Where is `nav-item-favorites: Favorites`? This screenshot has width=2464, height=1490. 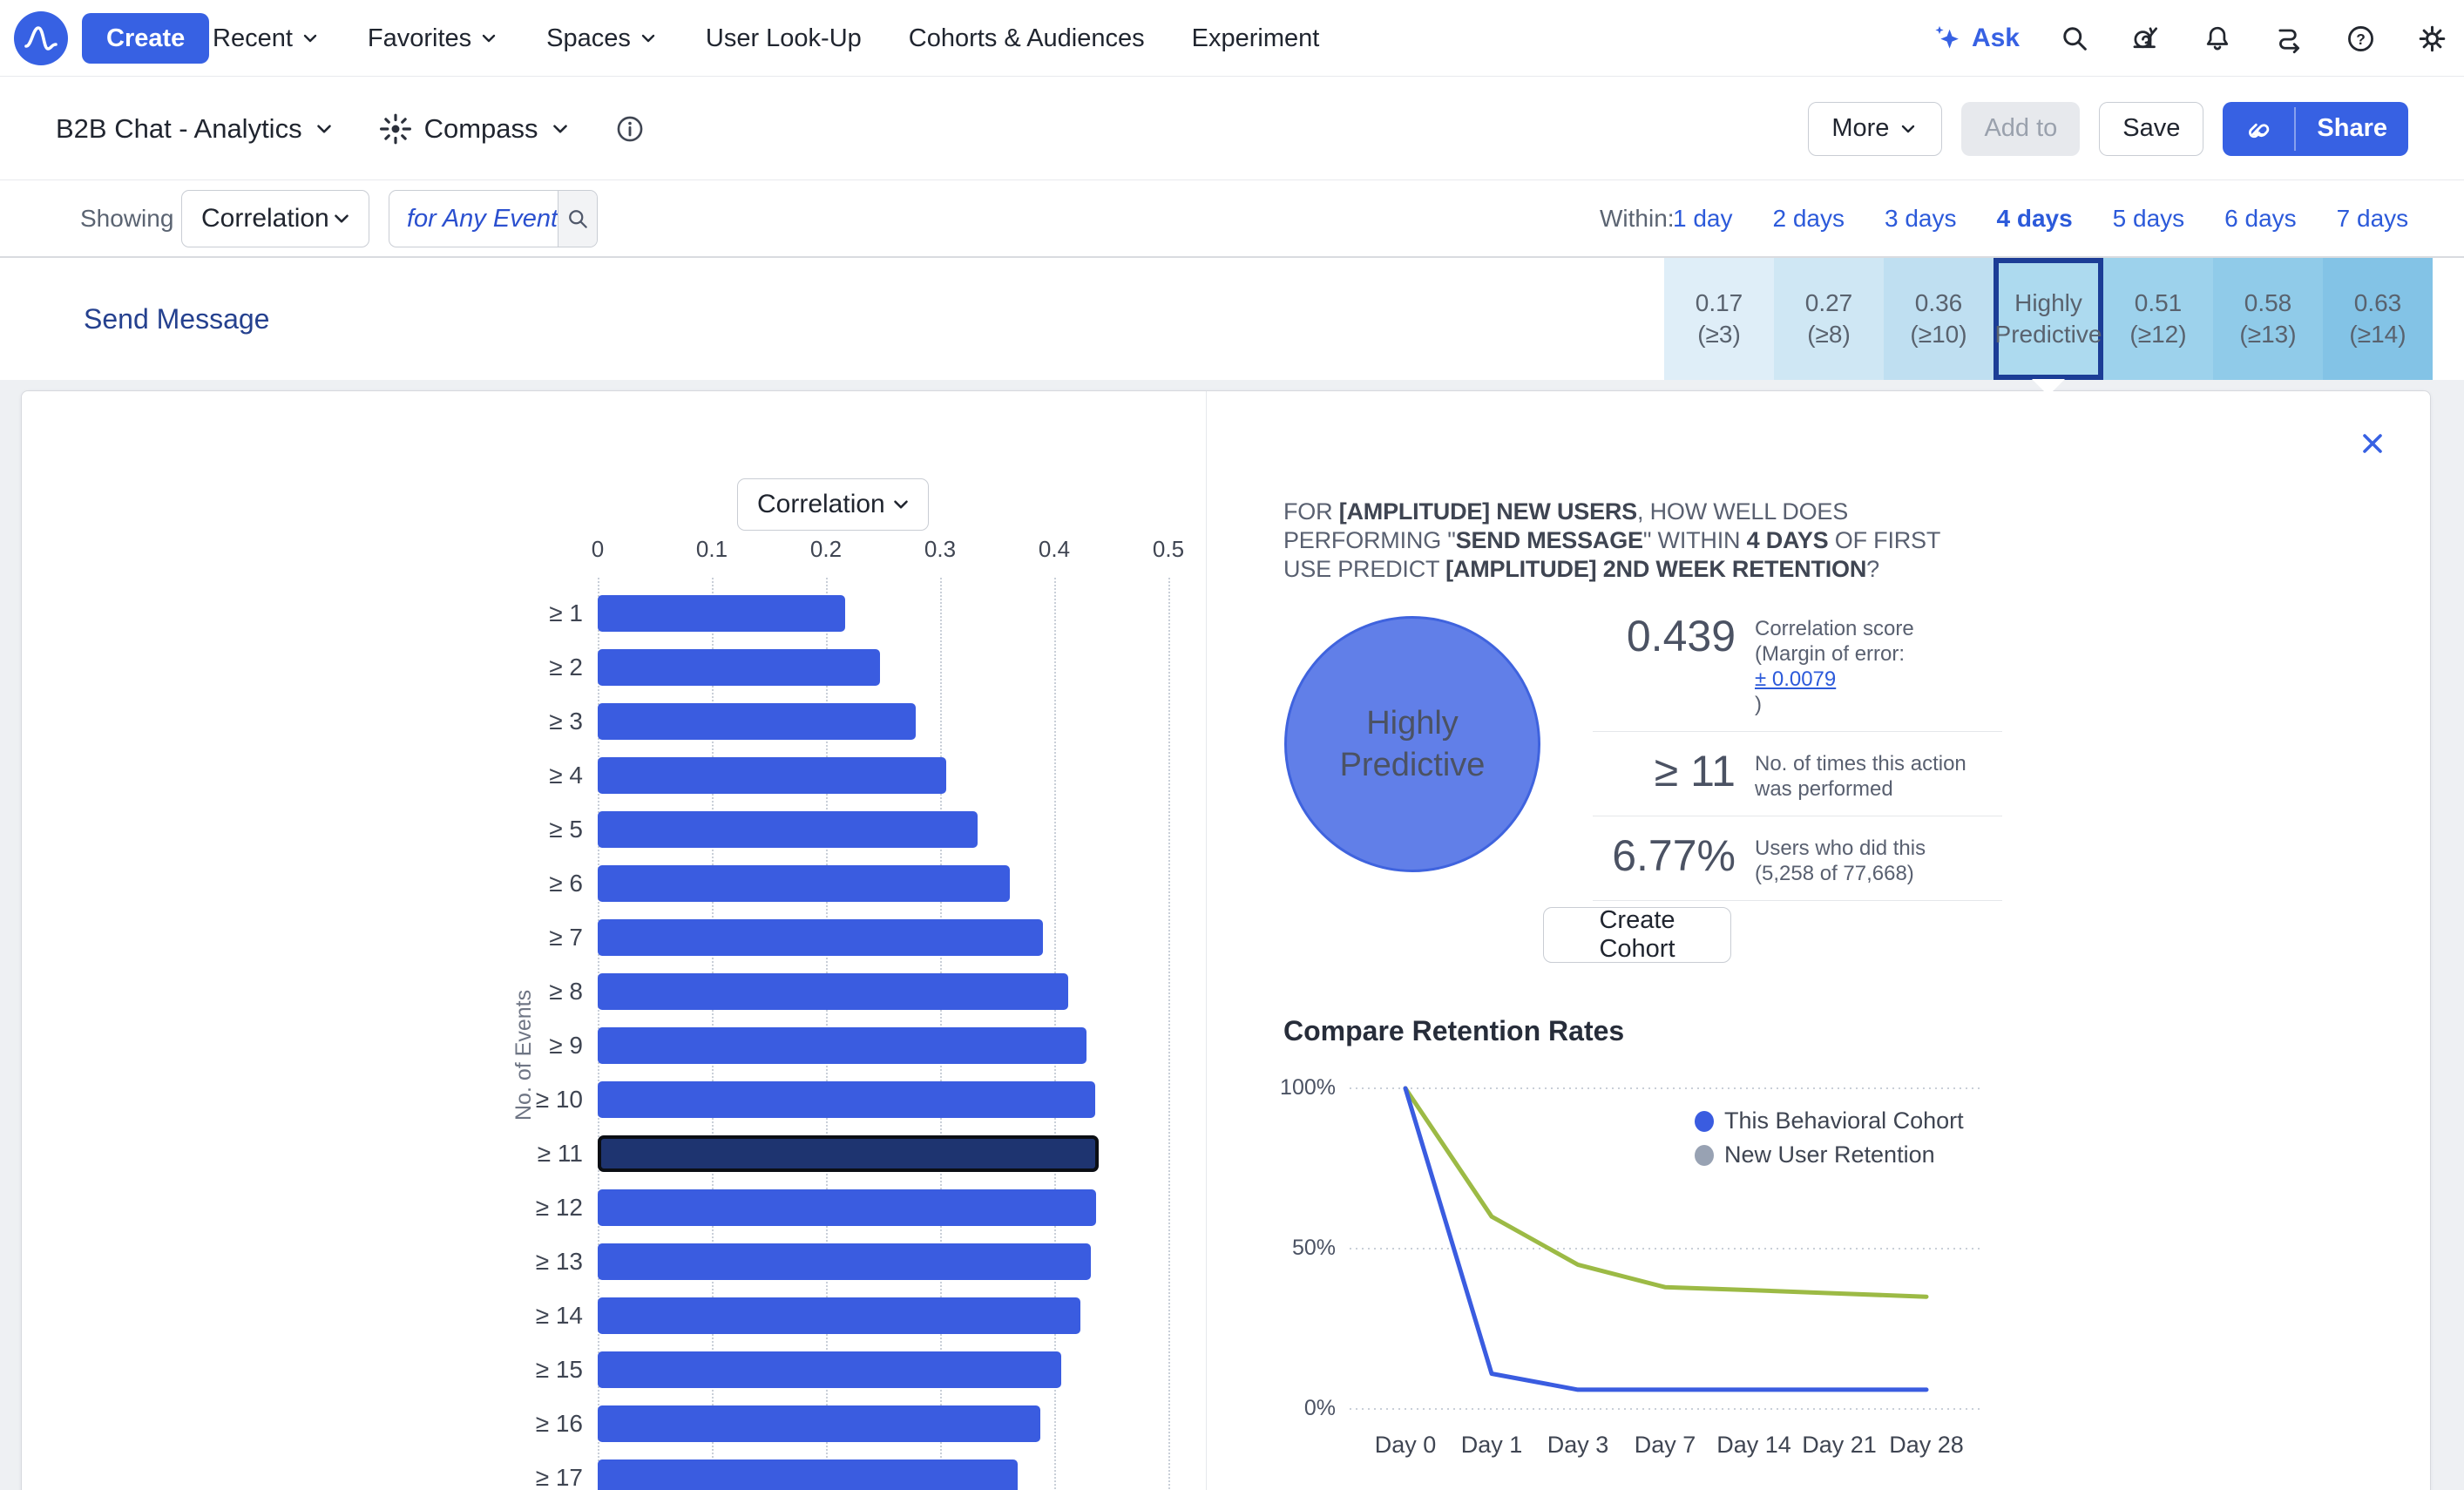 nav-item-favorites: Favorites is located at coordinates (433, 38).